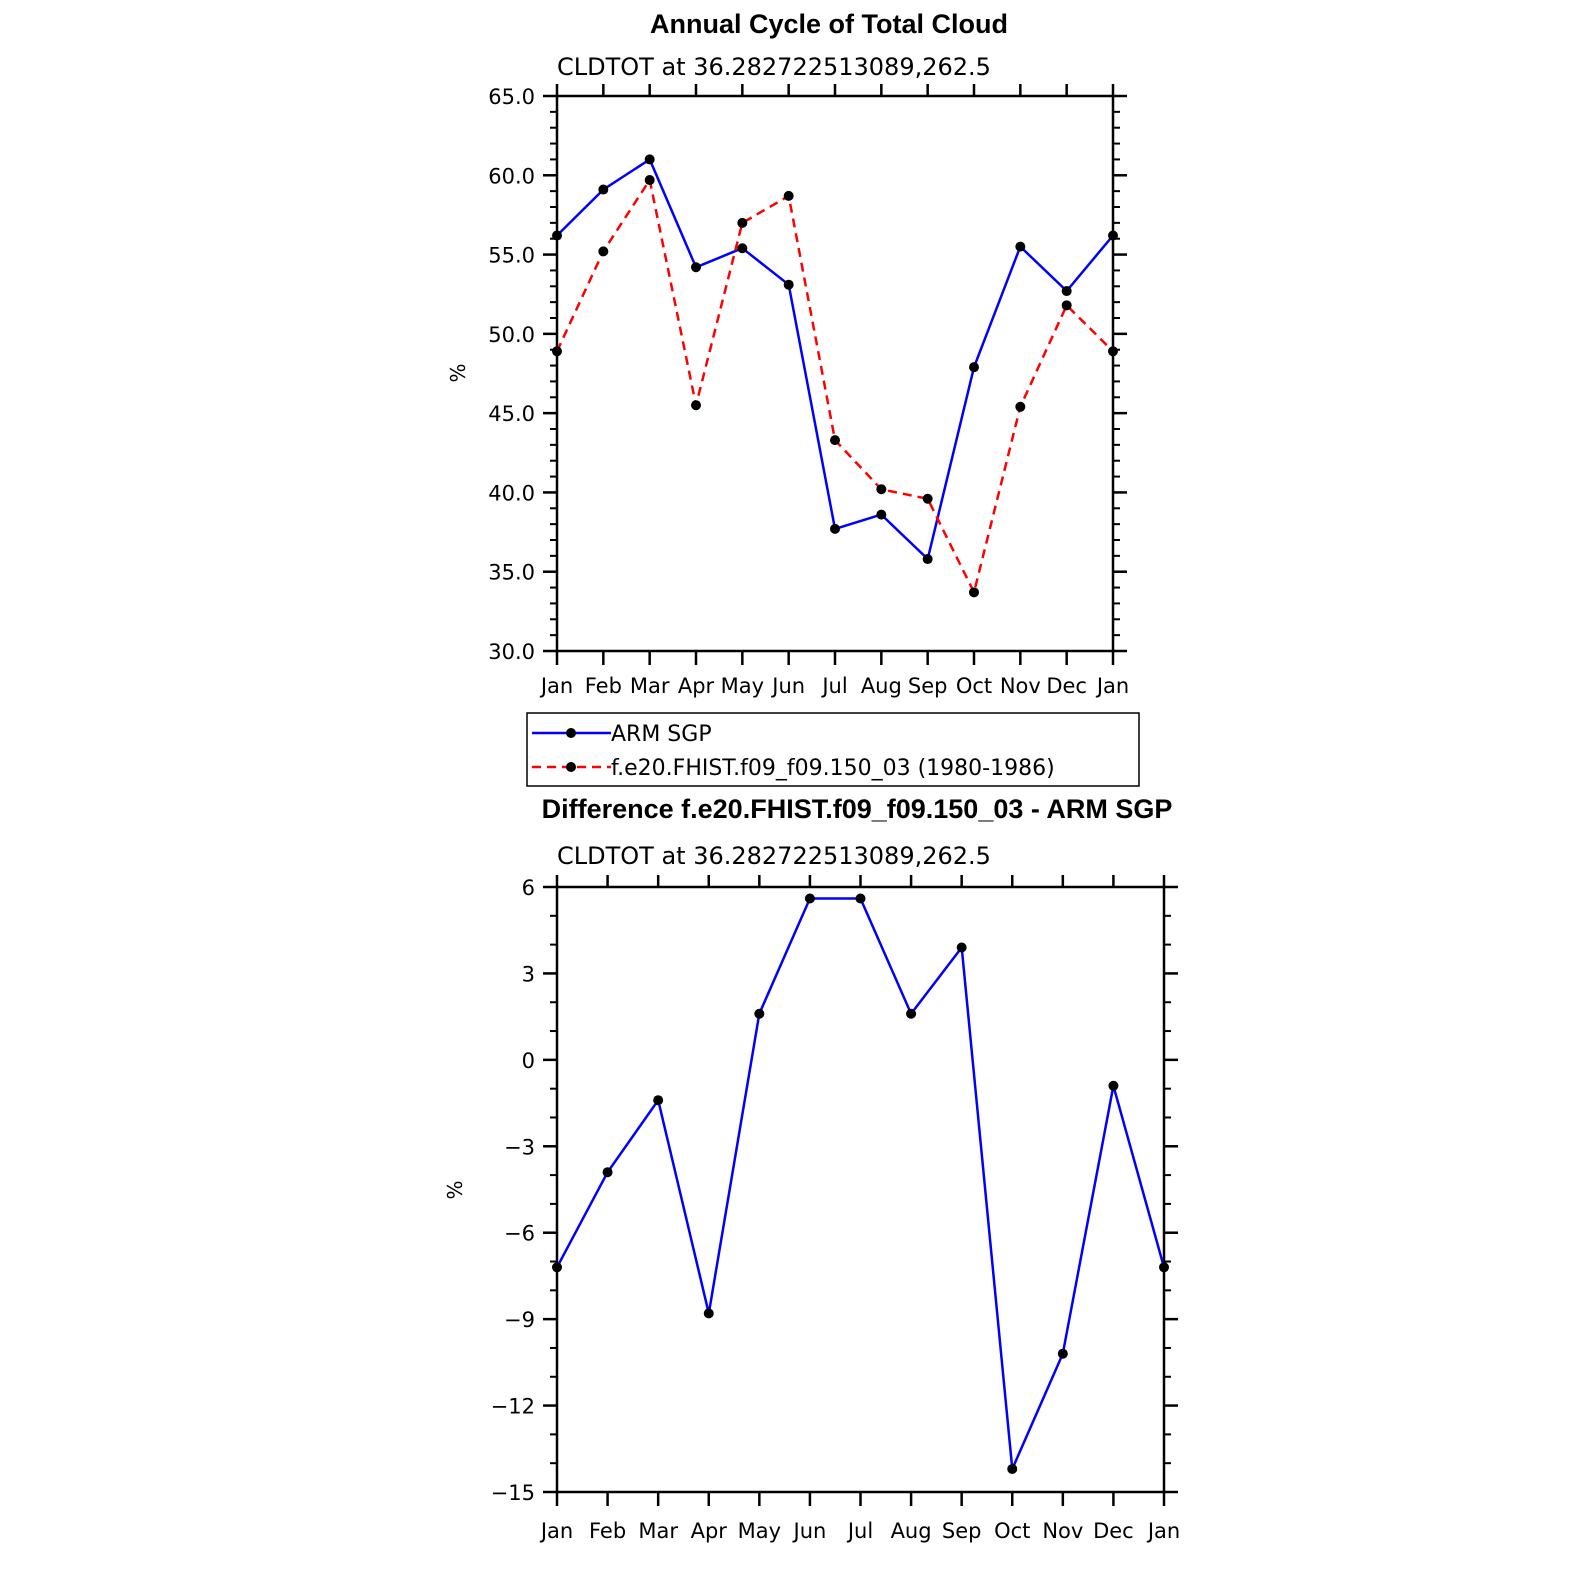  I want to click on y-tick-label: −6, so click(519, 1234).